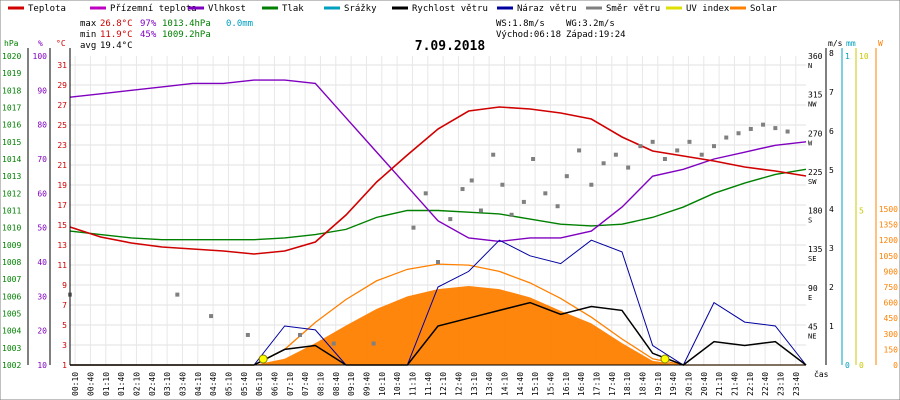 The height and width of the screenshot is (400, 900). Describe the element at coordinates (535, 384) in the screenshot. I see `time-tick-label: 15:10` at that location.